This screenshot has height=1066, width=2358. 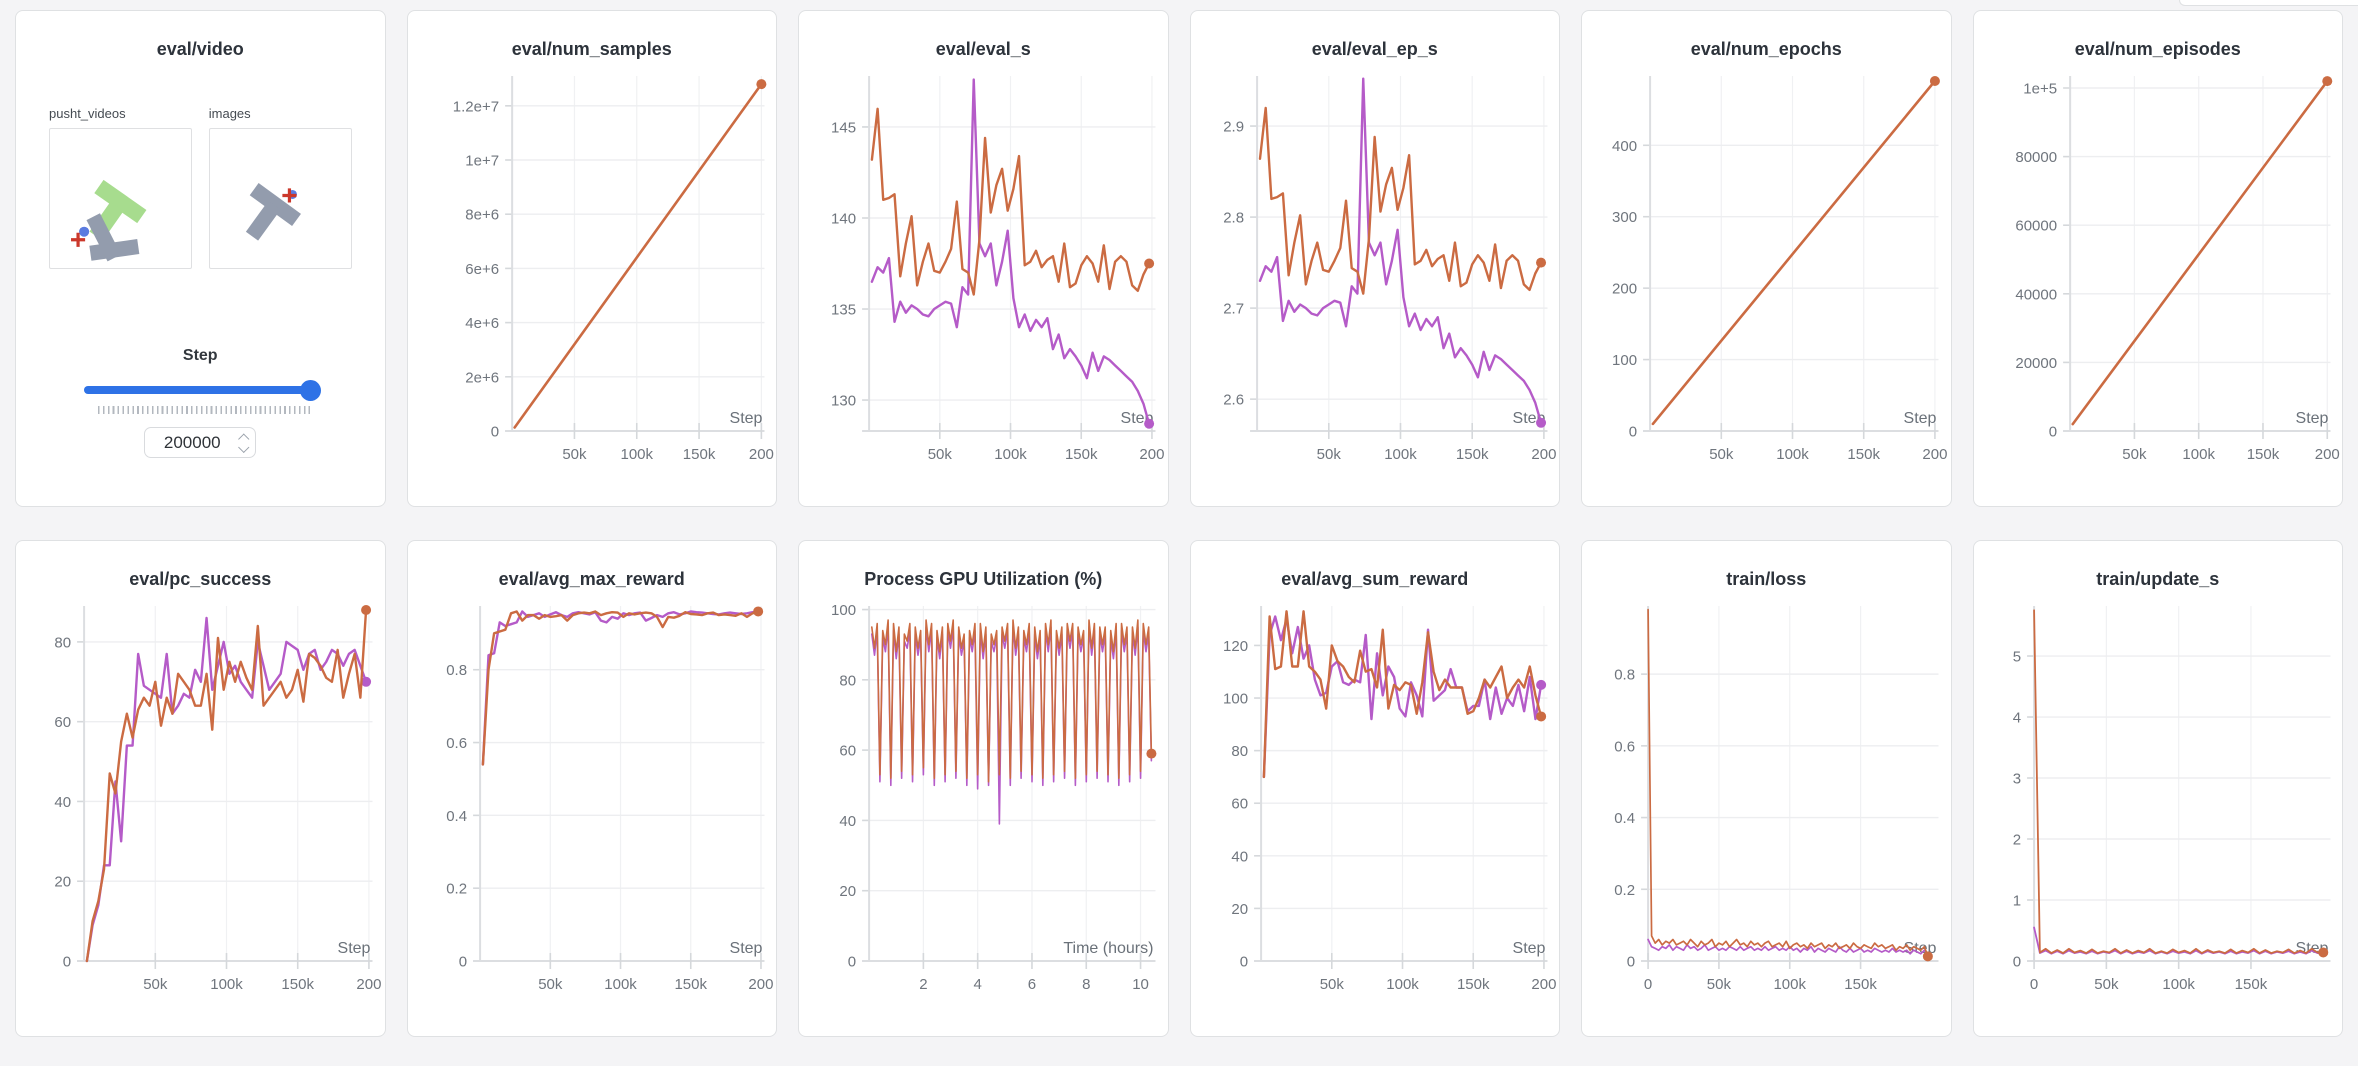 I want to click on chart-title: eval/pc_success, so click(x=200, y=579).